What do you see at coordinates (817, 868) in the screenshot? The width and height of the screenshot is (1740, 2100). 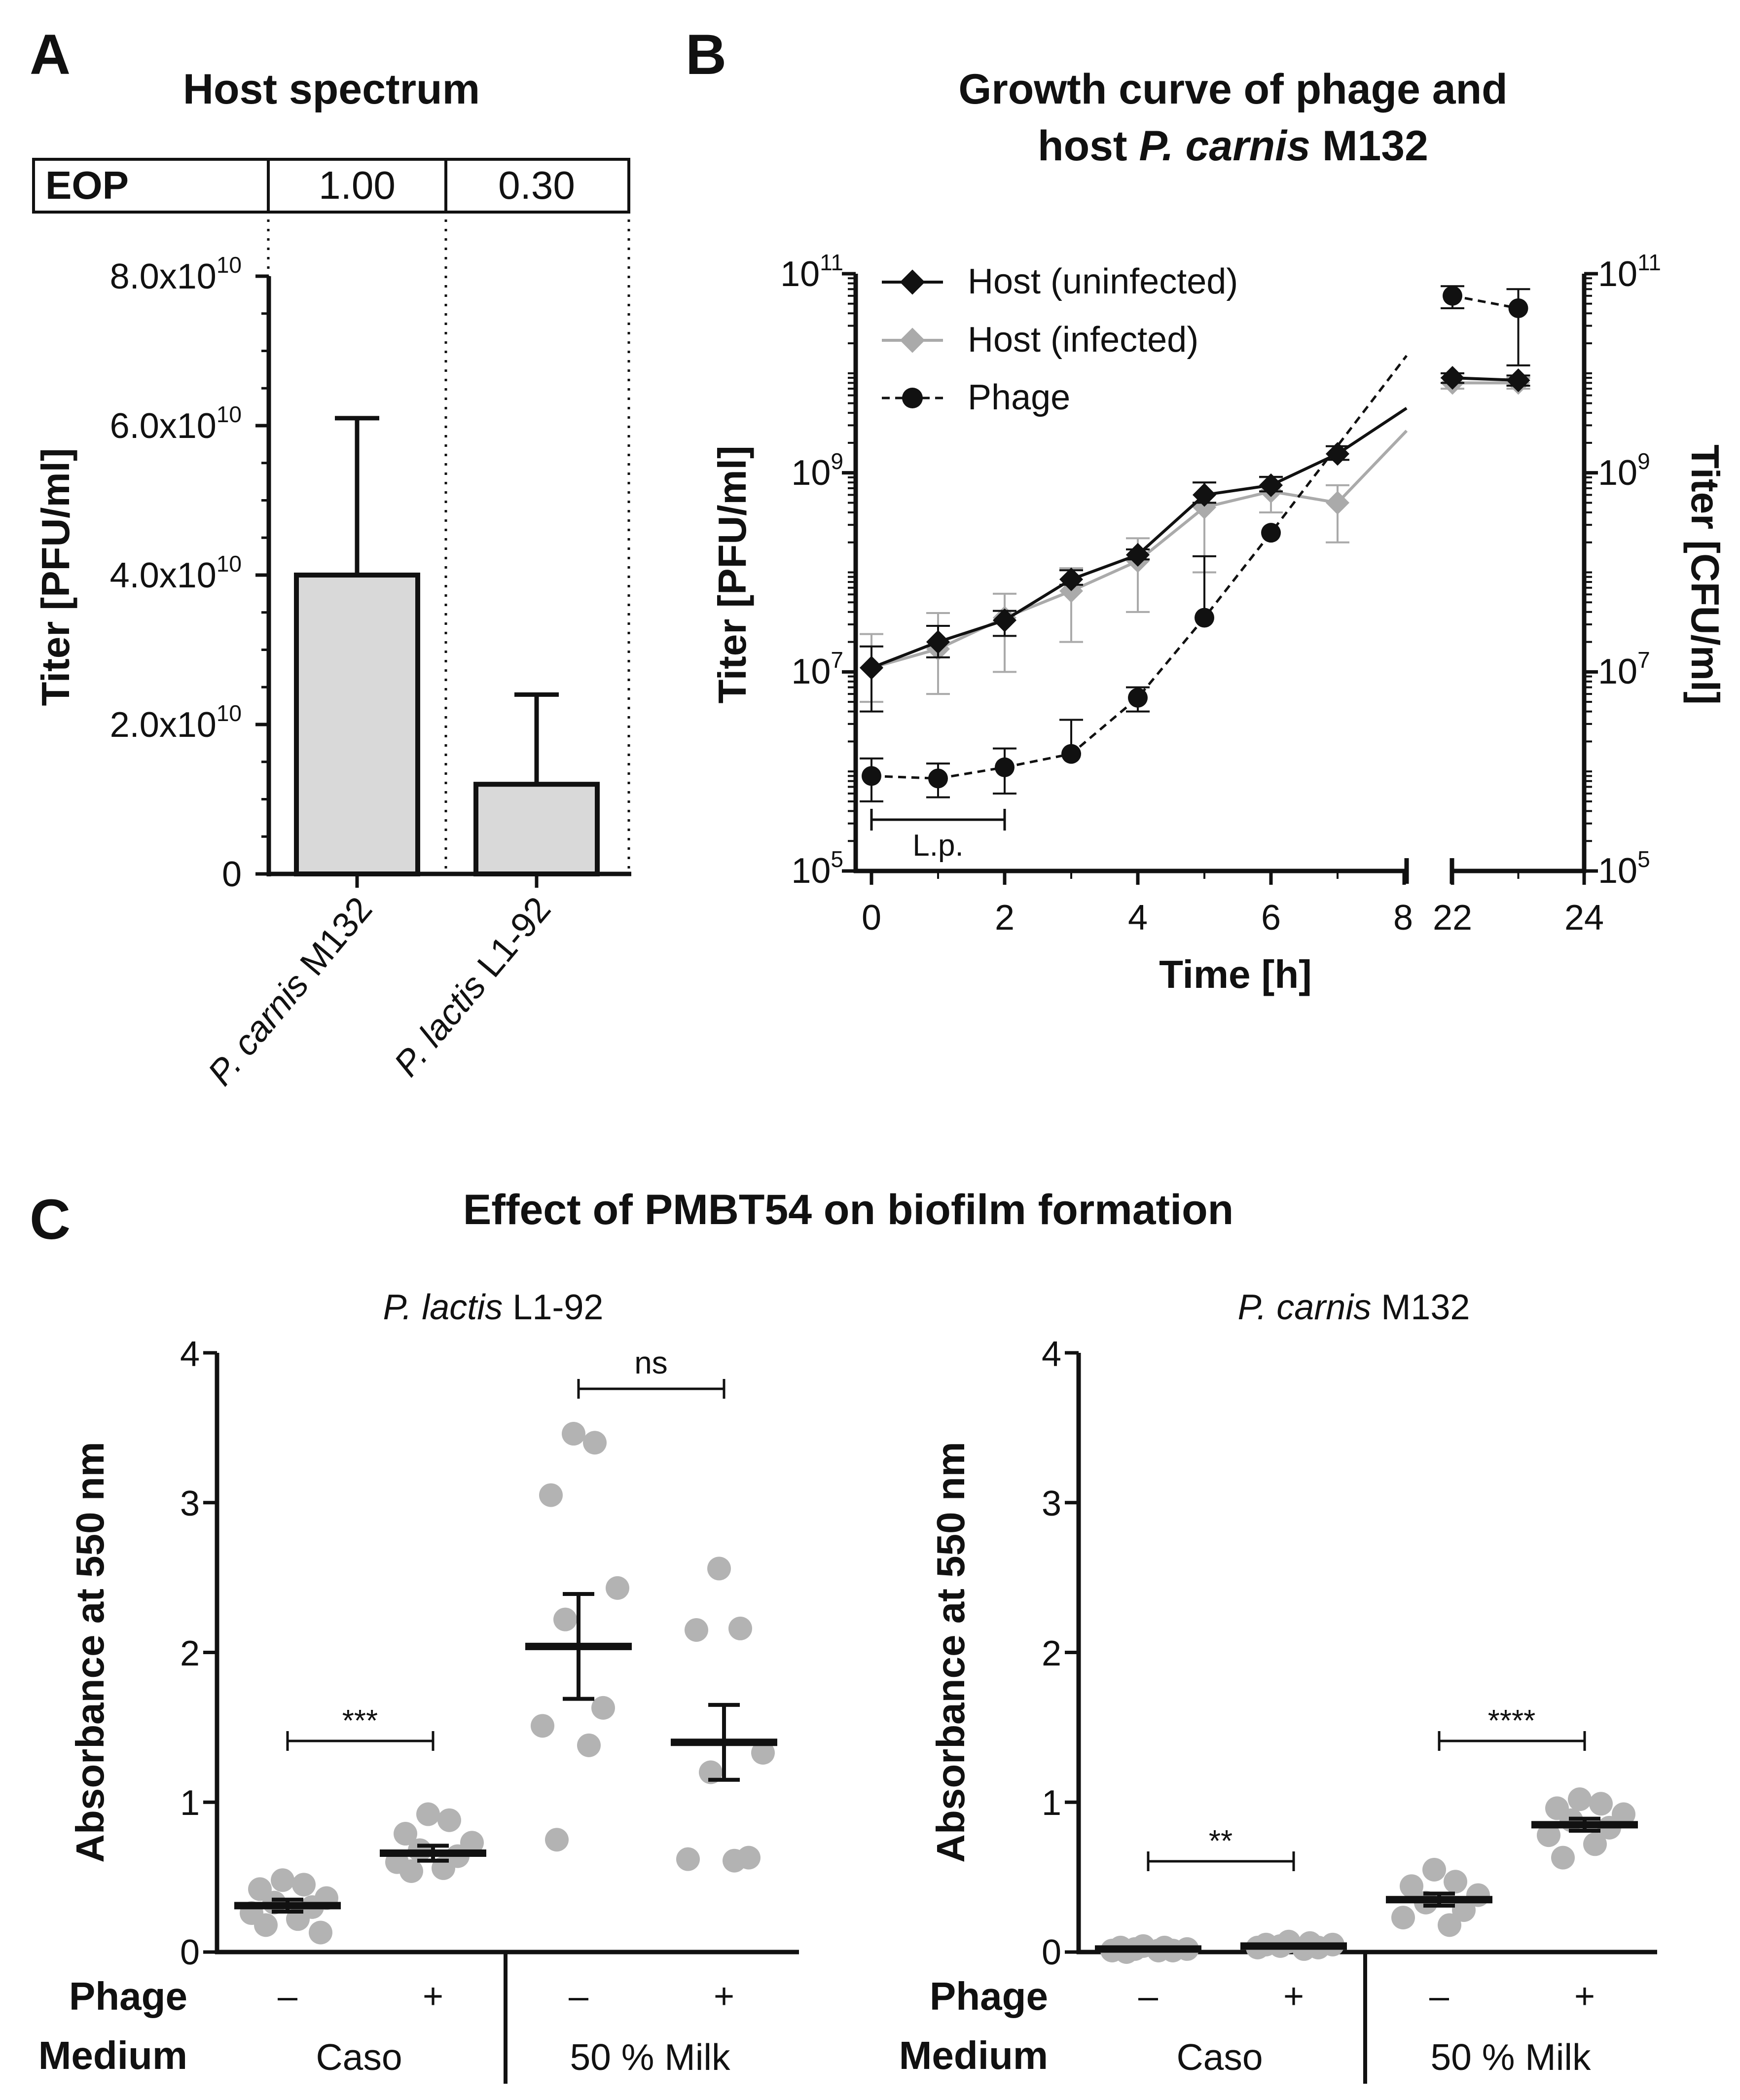 I see `y-tick-label-left: 10⁵` at bounding box center [817, 868].